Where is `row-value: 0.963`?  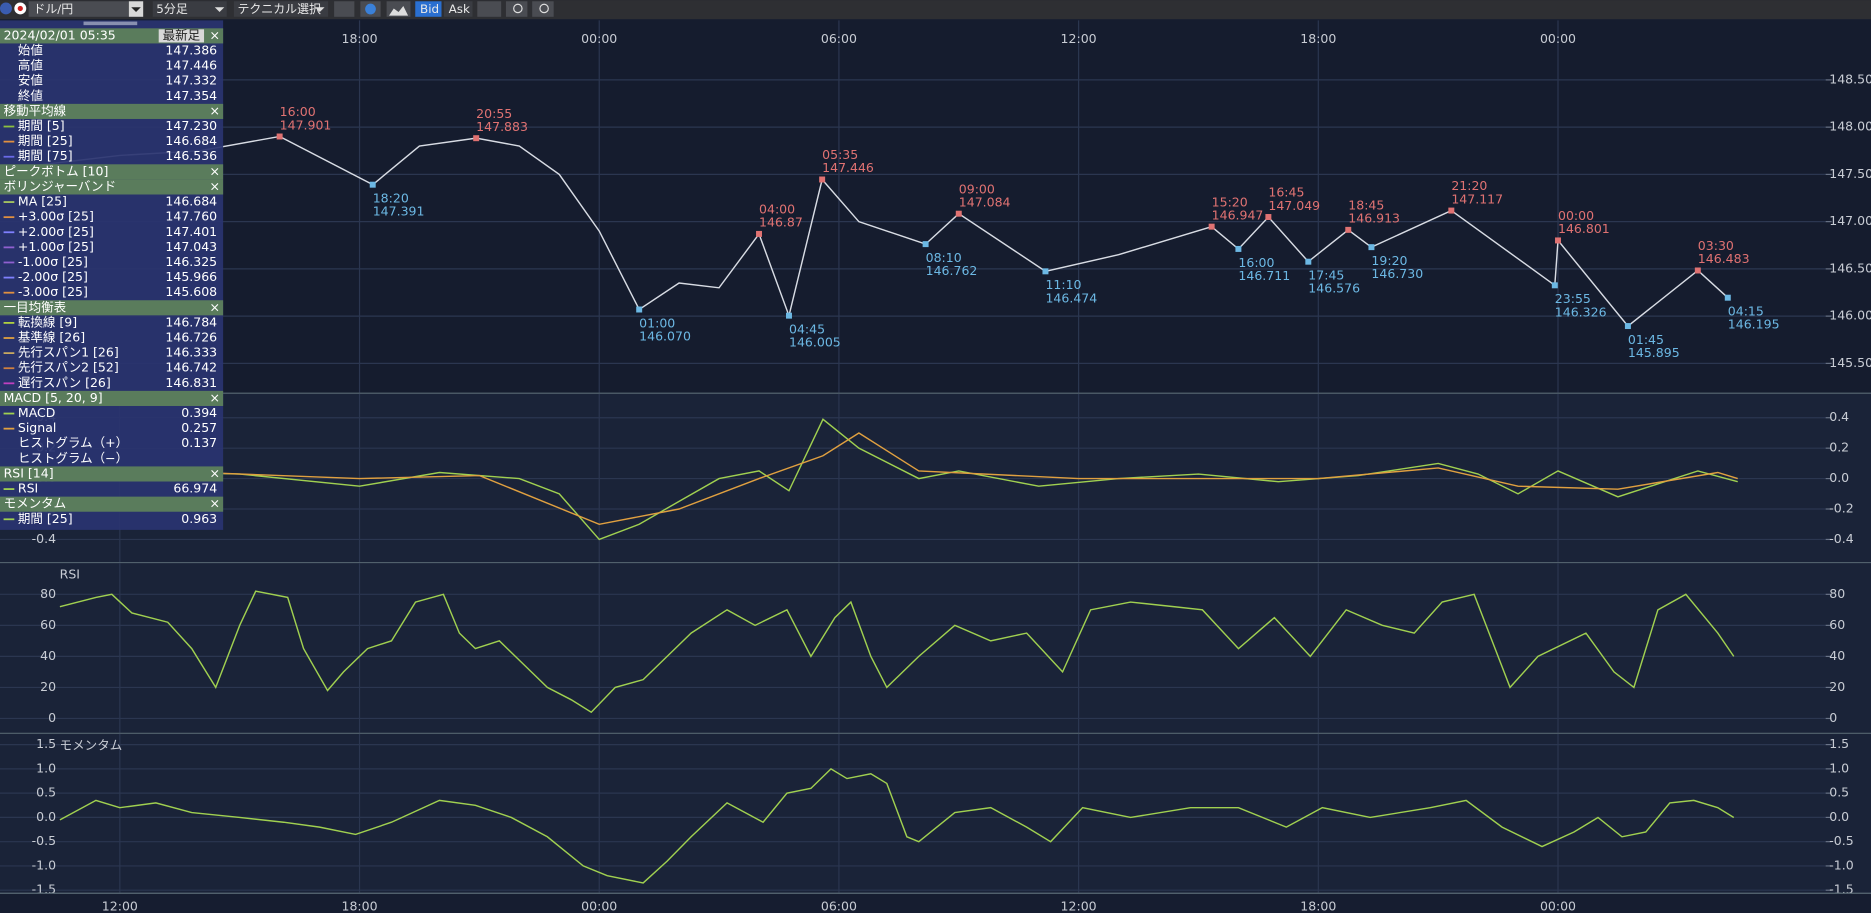 row-value: 0.963 is located at coordinates (199, 518).